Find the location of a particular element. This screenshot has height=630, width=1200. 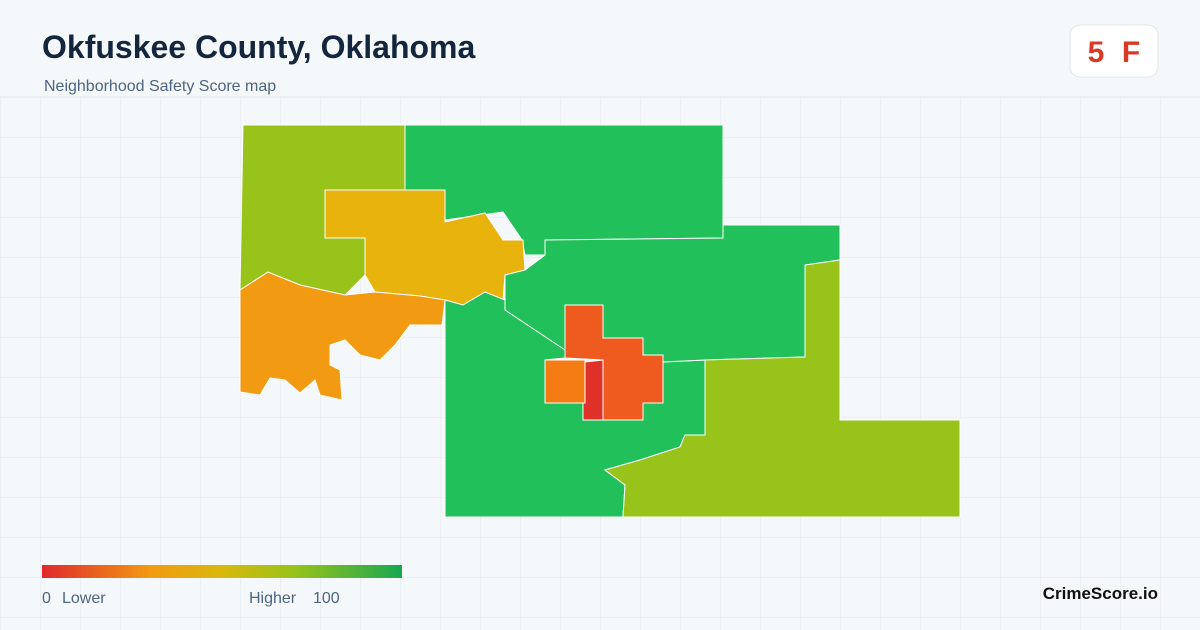

badge-score: 5 is located at coordinates (1096, 52).